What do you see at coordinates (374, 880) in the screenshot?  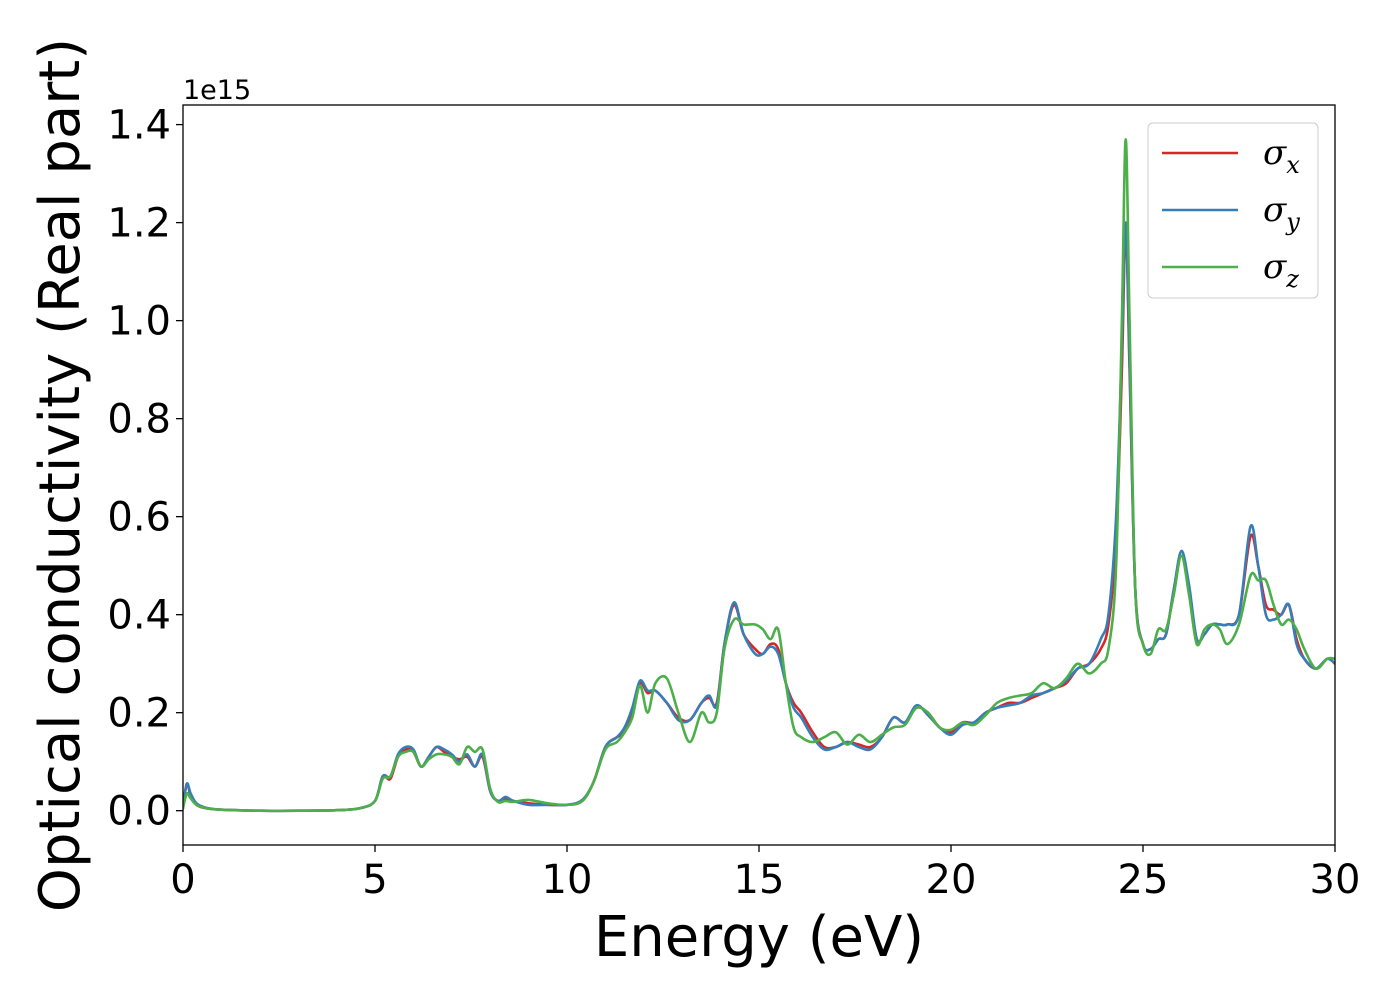 I see `x-tick-label: 5` at bounding box center [374, 880].